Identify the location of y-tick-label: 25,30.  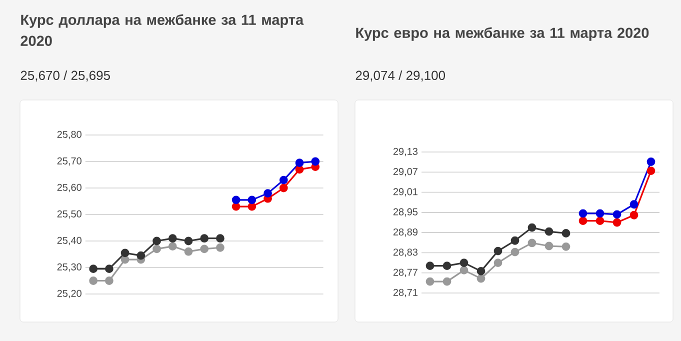
(69, 267).